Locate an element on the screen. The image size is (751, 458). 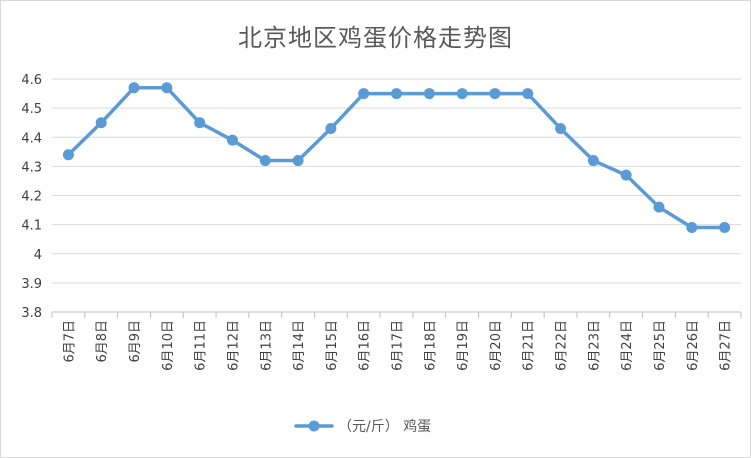
y-tick-label: 4.4 is located at coordinates (31, 138).